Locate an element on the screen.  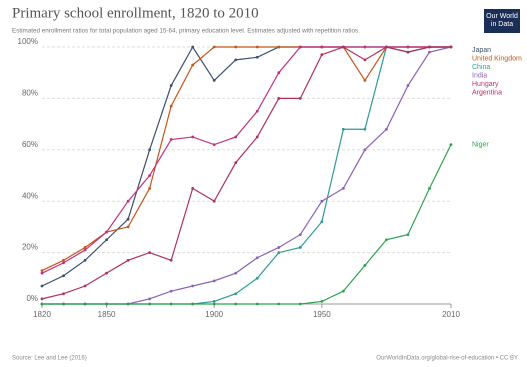
x-tick-label: 2010 is located at coordinates (451, 314).